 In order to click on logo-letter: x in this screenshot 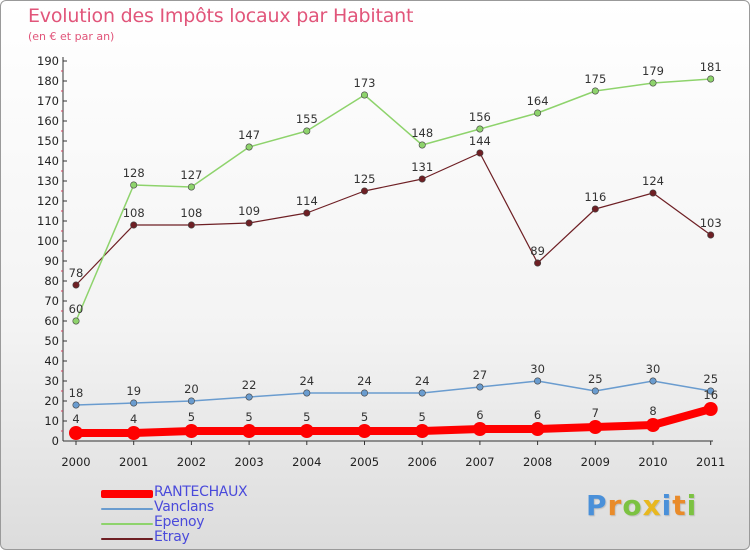, I will do `click(652, 505)`.